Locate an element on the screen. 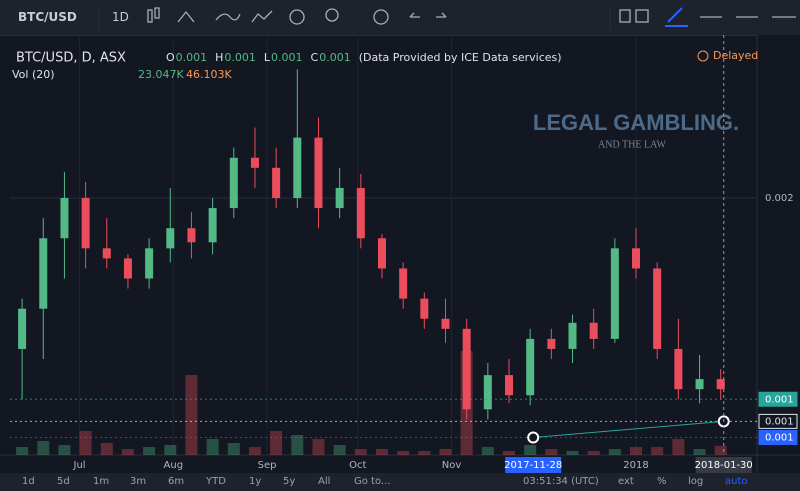  price-axis is located at coordinates (778, 254).